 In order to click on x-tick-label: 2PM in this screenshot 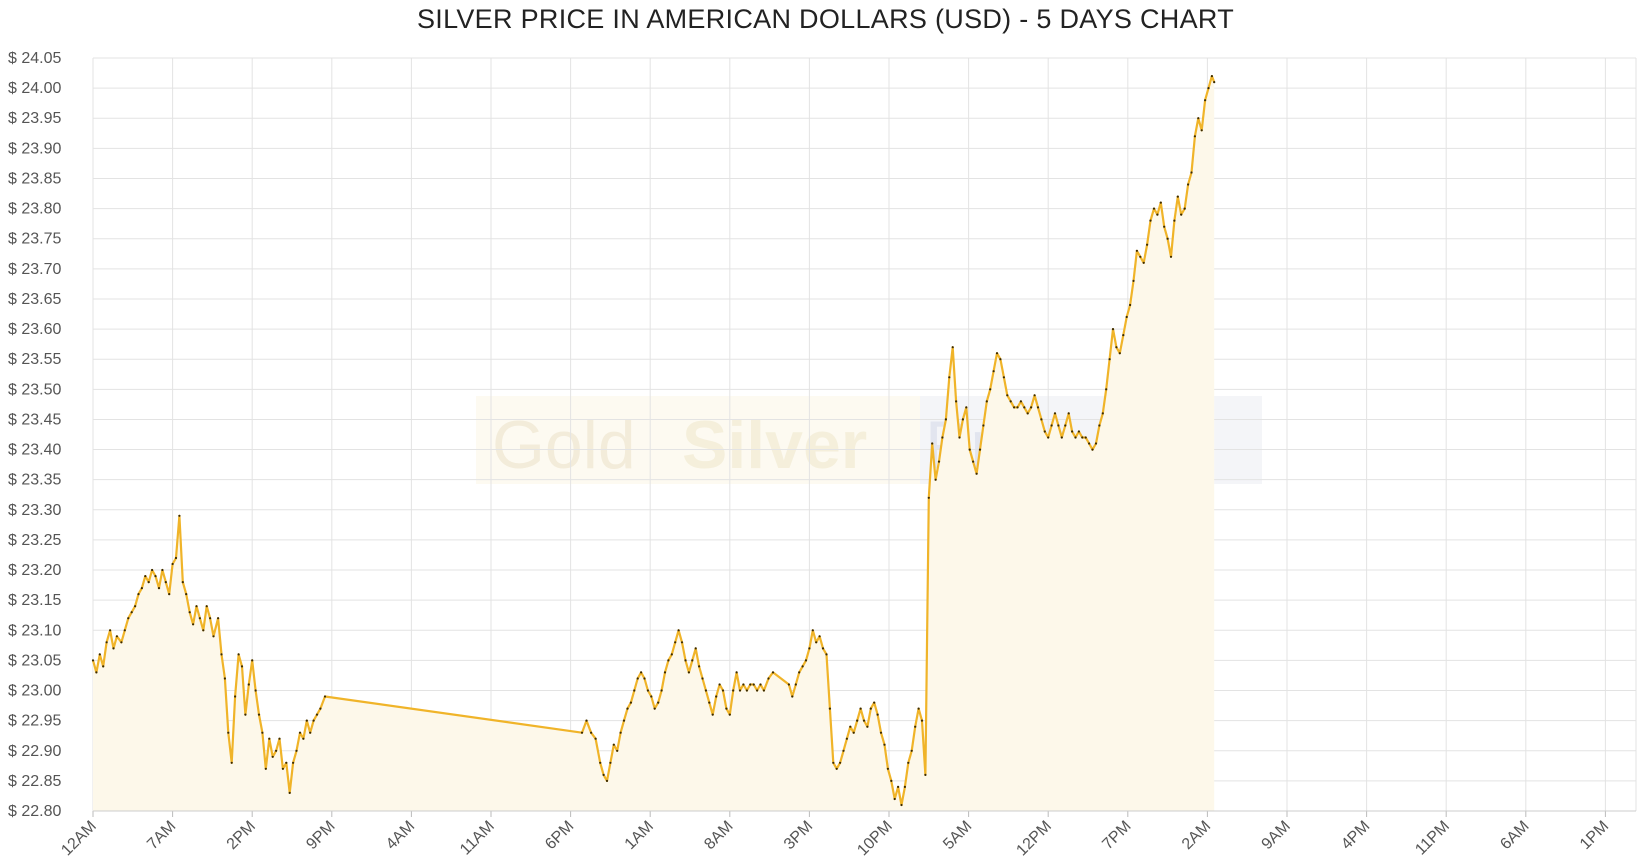, I will do `click(241, 835)`.